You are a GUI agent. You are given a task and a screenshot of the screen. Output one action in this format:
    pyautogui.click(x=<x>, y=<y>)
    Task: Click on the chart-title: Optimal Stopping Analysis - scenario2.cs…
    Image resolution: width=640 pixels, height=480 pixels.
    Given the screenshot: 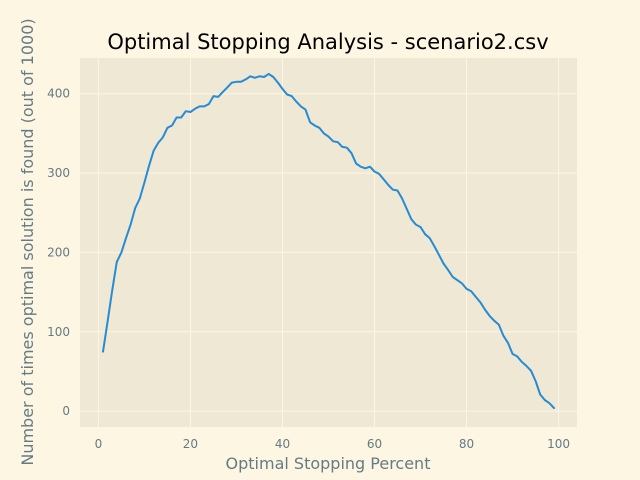 What is the action you would take?
    pyautogui.click(x=327, y=42)
    